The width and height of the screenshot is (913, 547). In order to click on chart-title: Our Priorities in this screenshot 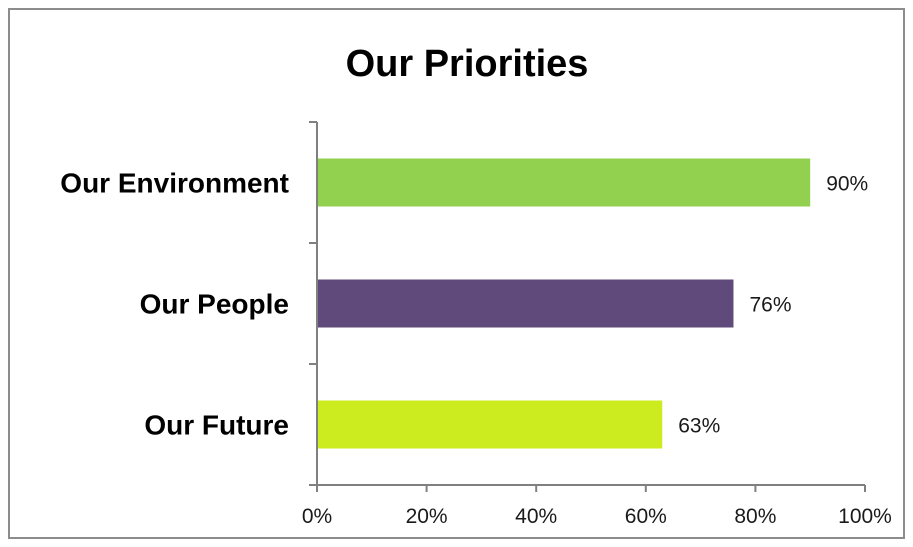, I will do `click(467, 64)`.